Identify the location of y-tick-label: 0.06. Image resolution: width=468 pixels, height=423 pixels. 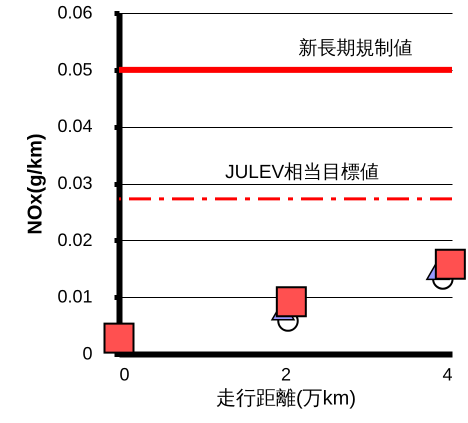
(74, 12).